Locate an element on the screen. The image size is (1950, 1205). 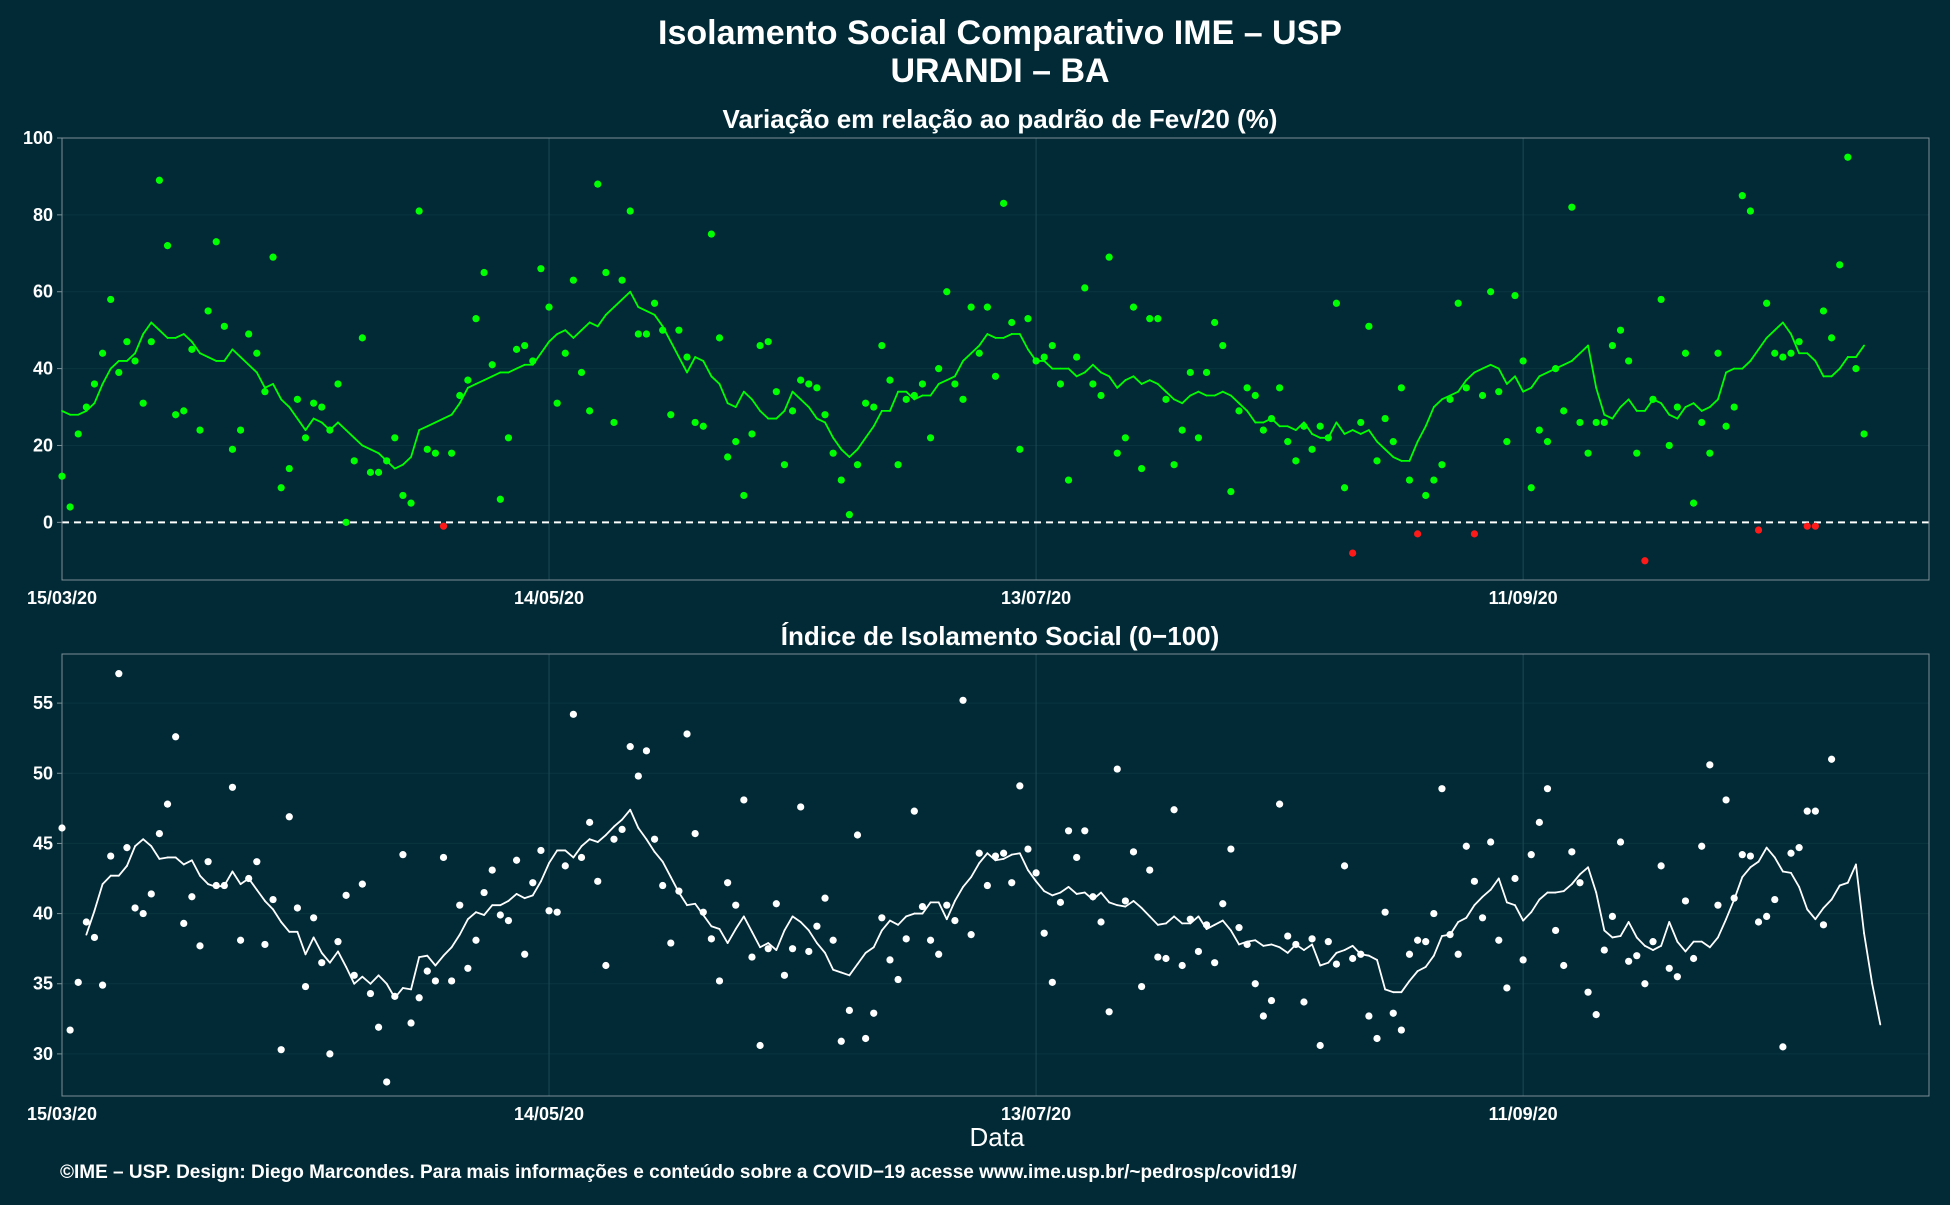
y-tick-label: 40 is located at coordinates (43, 369).